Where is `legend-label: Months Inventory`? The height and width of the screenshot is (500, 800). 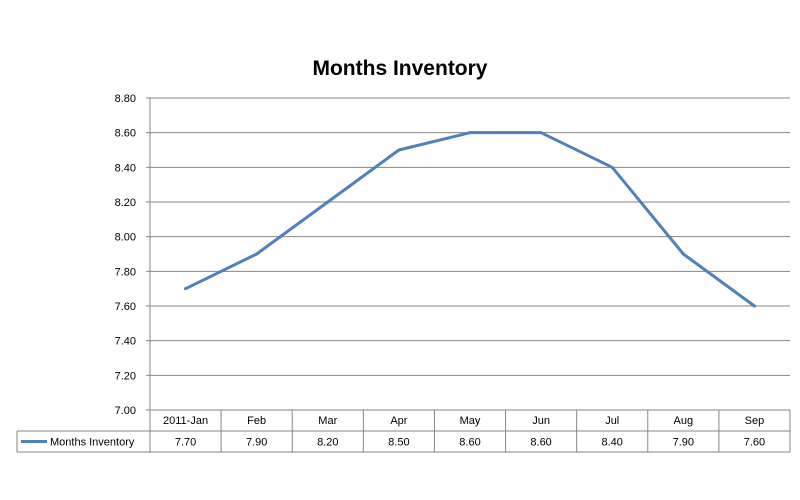
legend-label: Months Inventory is located at coordinates (92, 443).